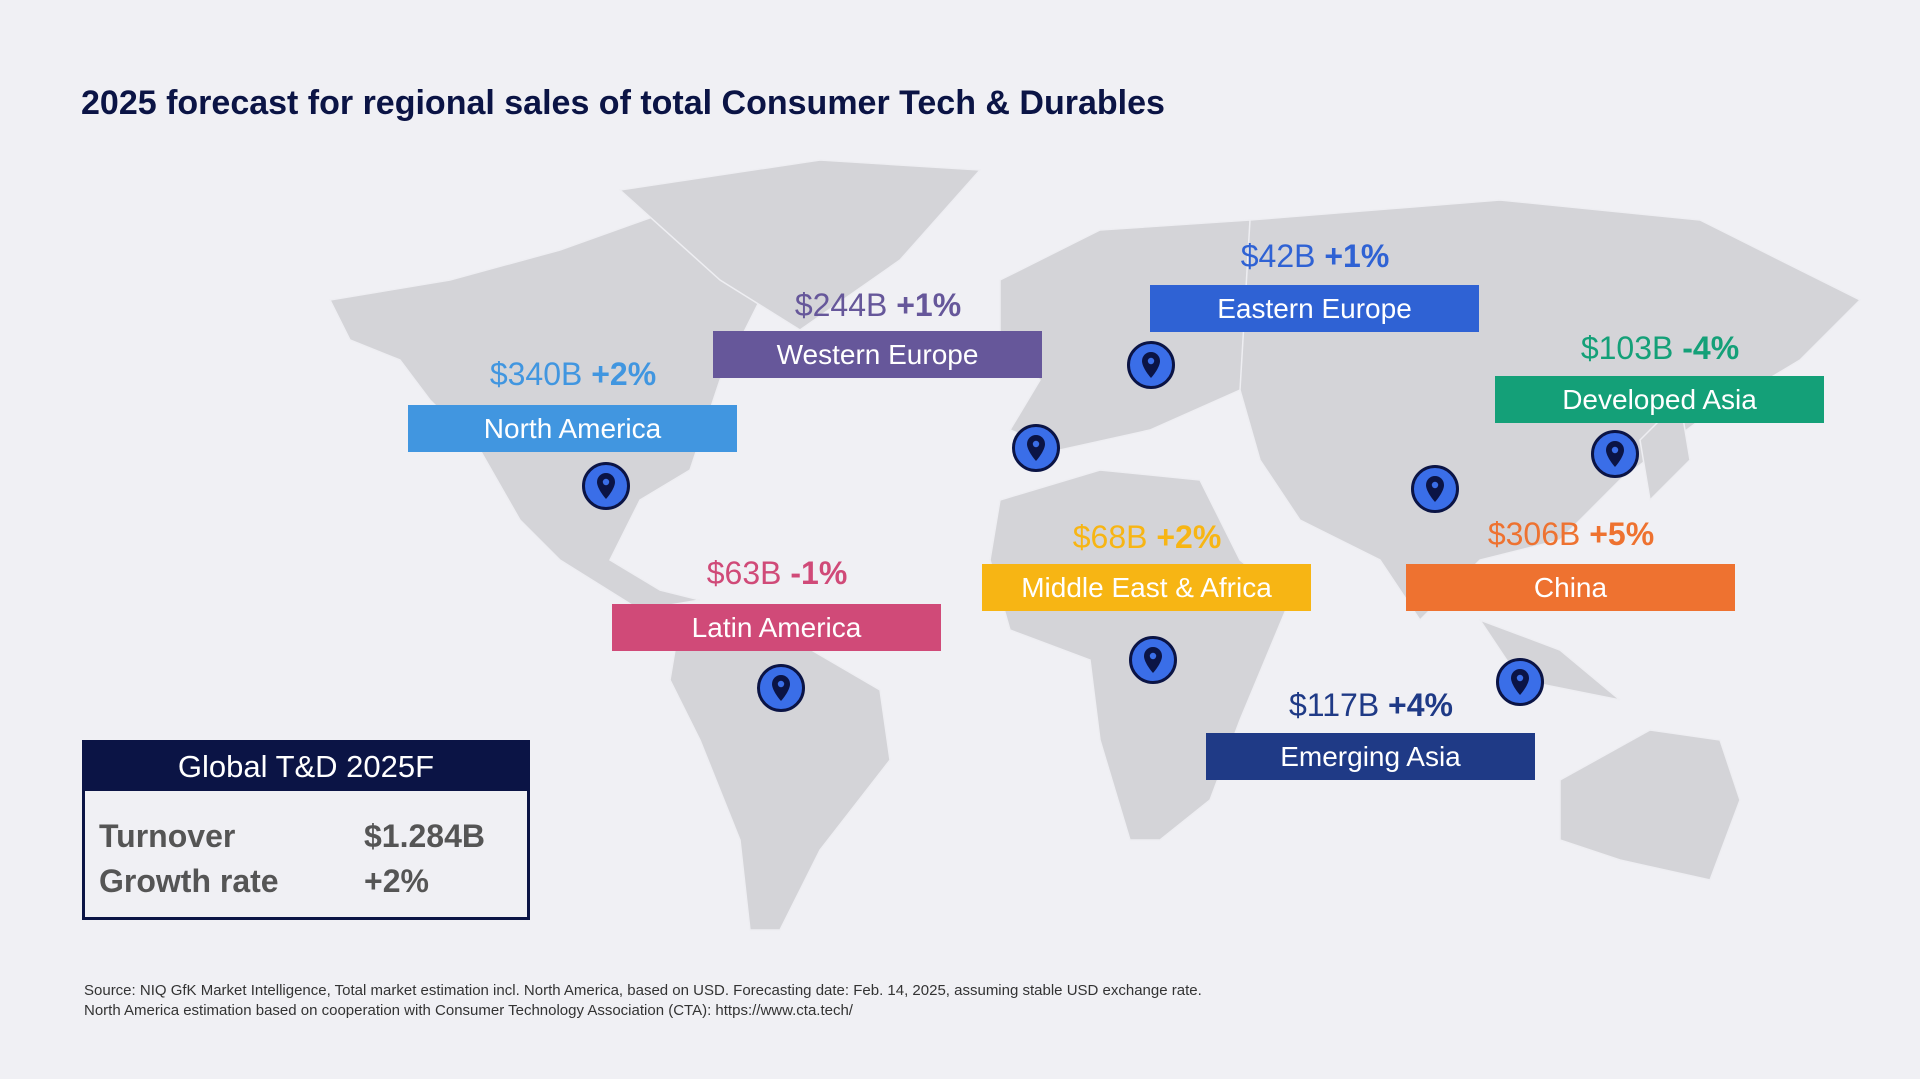 This screenshot has width=1920, height=1079. What do you see at coordinates (819, 573) in the screenshot?
I see `growth-value: -1%` at bounding box center [819, 573].